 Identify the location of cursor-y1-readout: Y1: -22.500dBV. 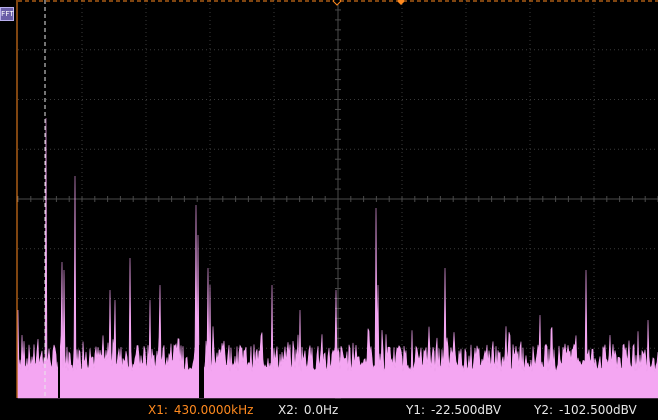
(453, 410).